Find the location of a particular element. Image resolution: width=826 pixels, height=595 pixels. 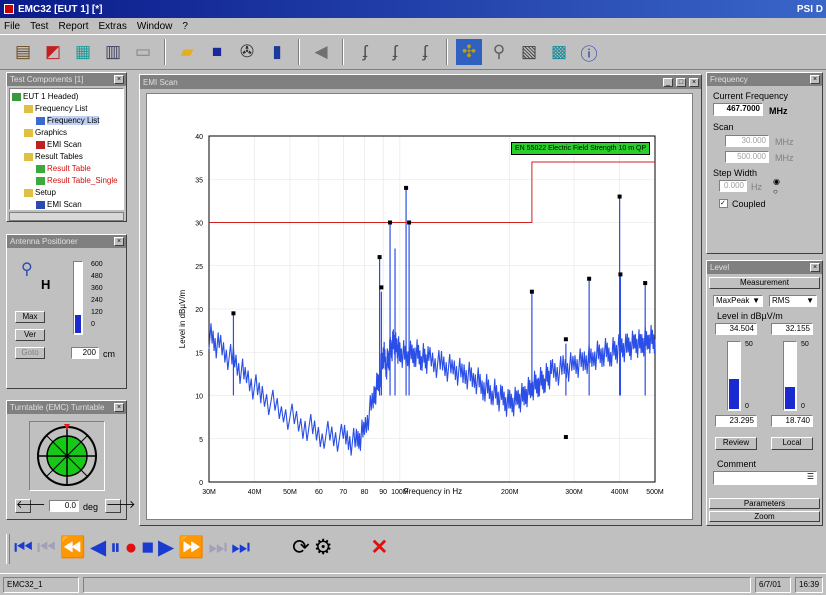

tree-item-emi-scan-setup: EMI Scan is located at coordinates (66, 204).